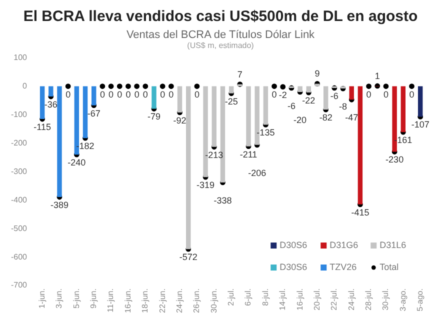 The height and width of the screenshot is (335, 441). I want to click on data-label: -92, so click(179, 120).